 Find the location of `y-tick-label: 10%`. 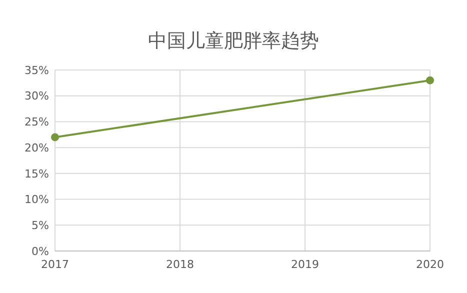

y-tick-label: 10% is located at coordinates (36, 199).